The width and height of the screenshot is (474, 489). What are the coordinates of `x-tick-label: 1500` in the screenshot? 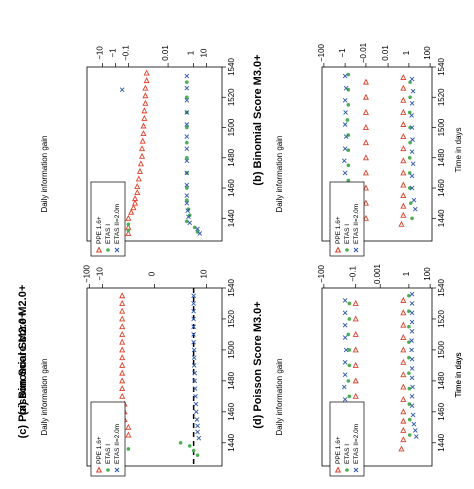 It's located at (231, 127).